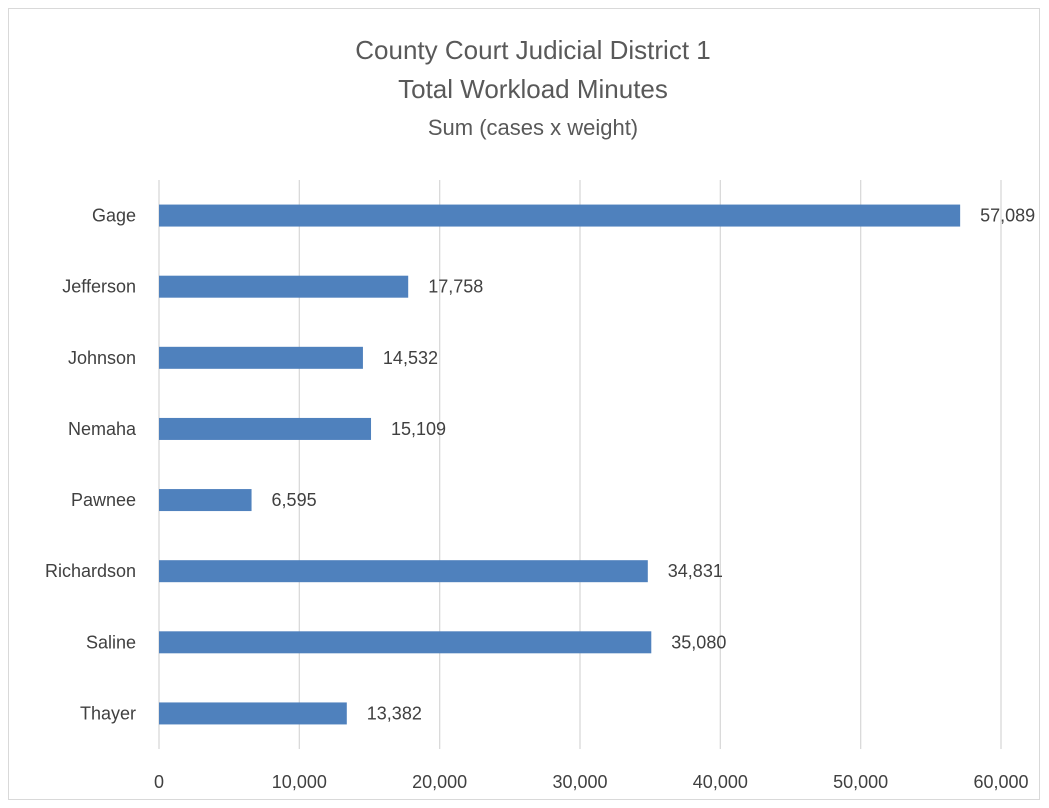  Describe the element at coordinates (114, 216) in the screenshot. I see `category-label: Gage` at that location.